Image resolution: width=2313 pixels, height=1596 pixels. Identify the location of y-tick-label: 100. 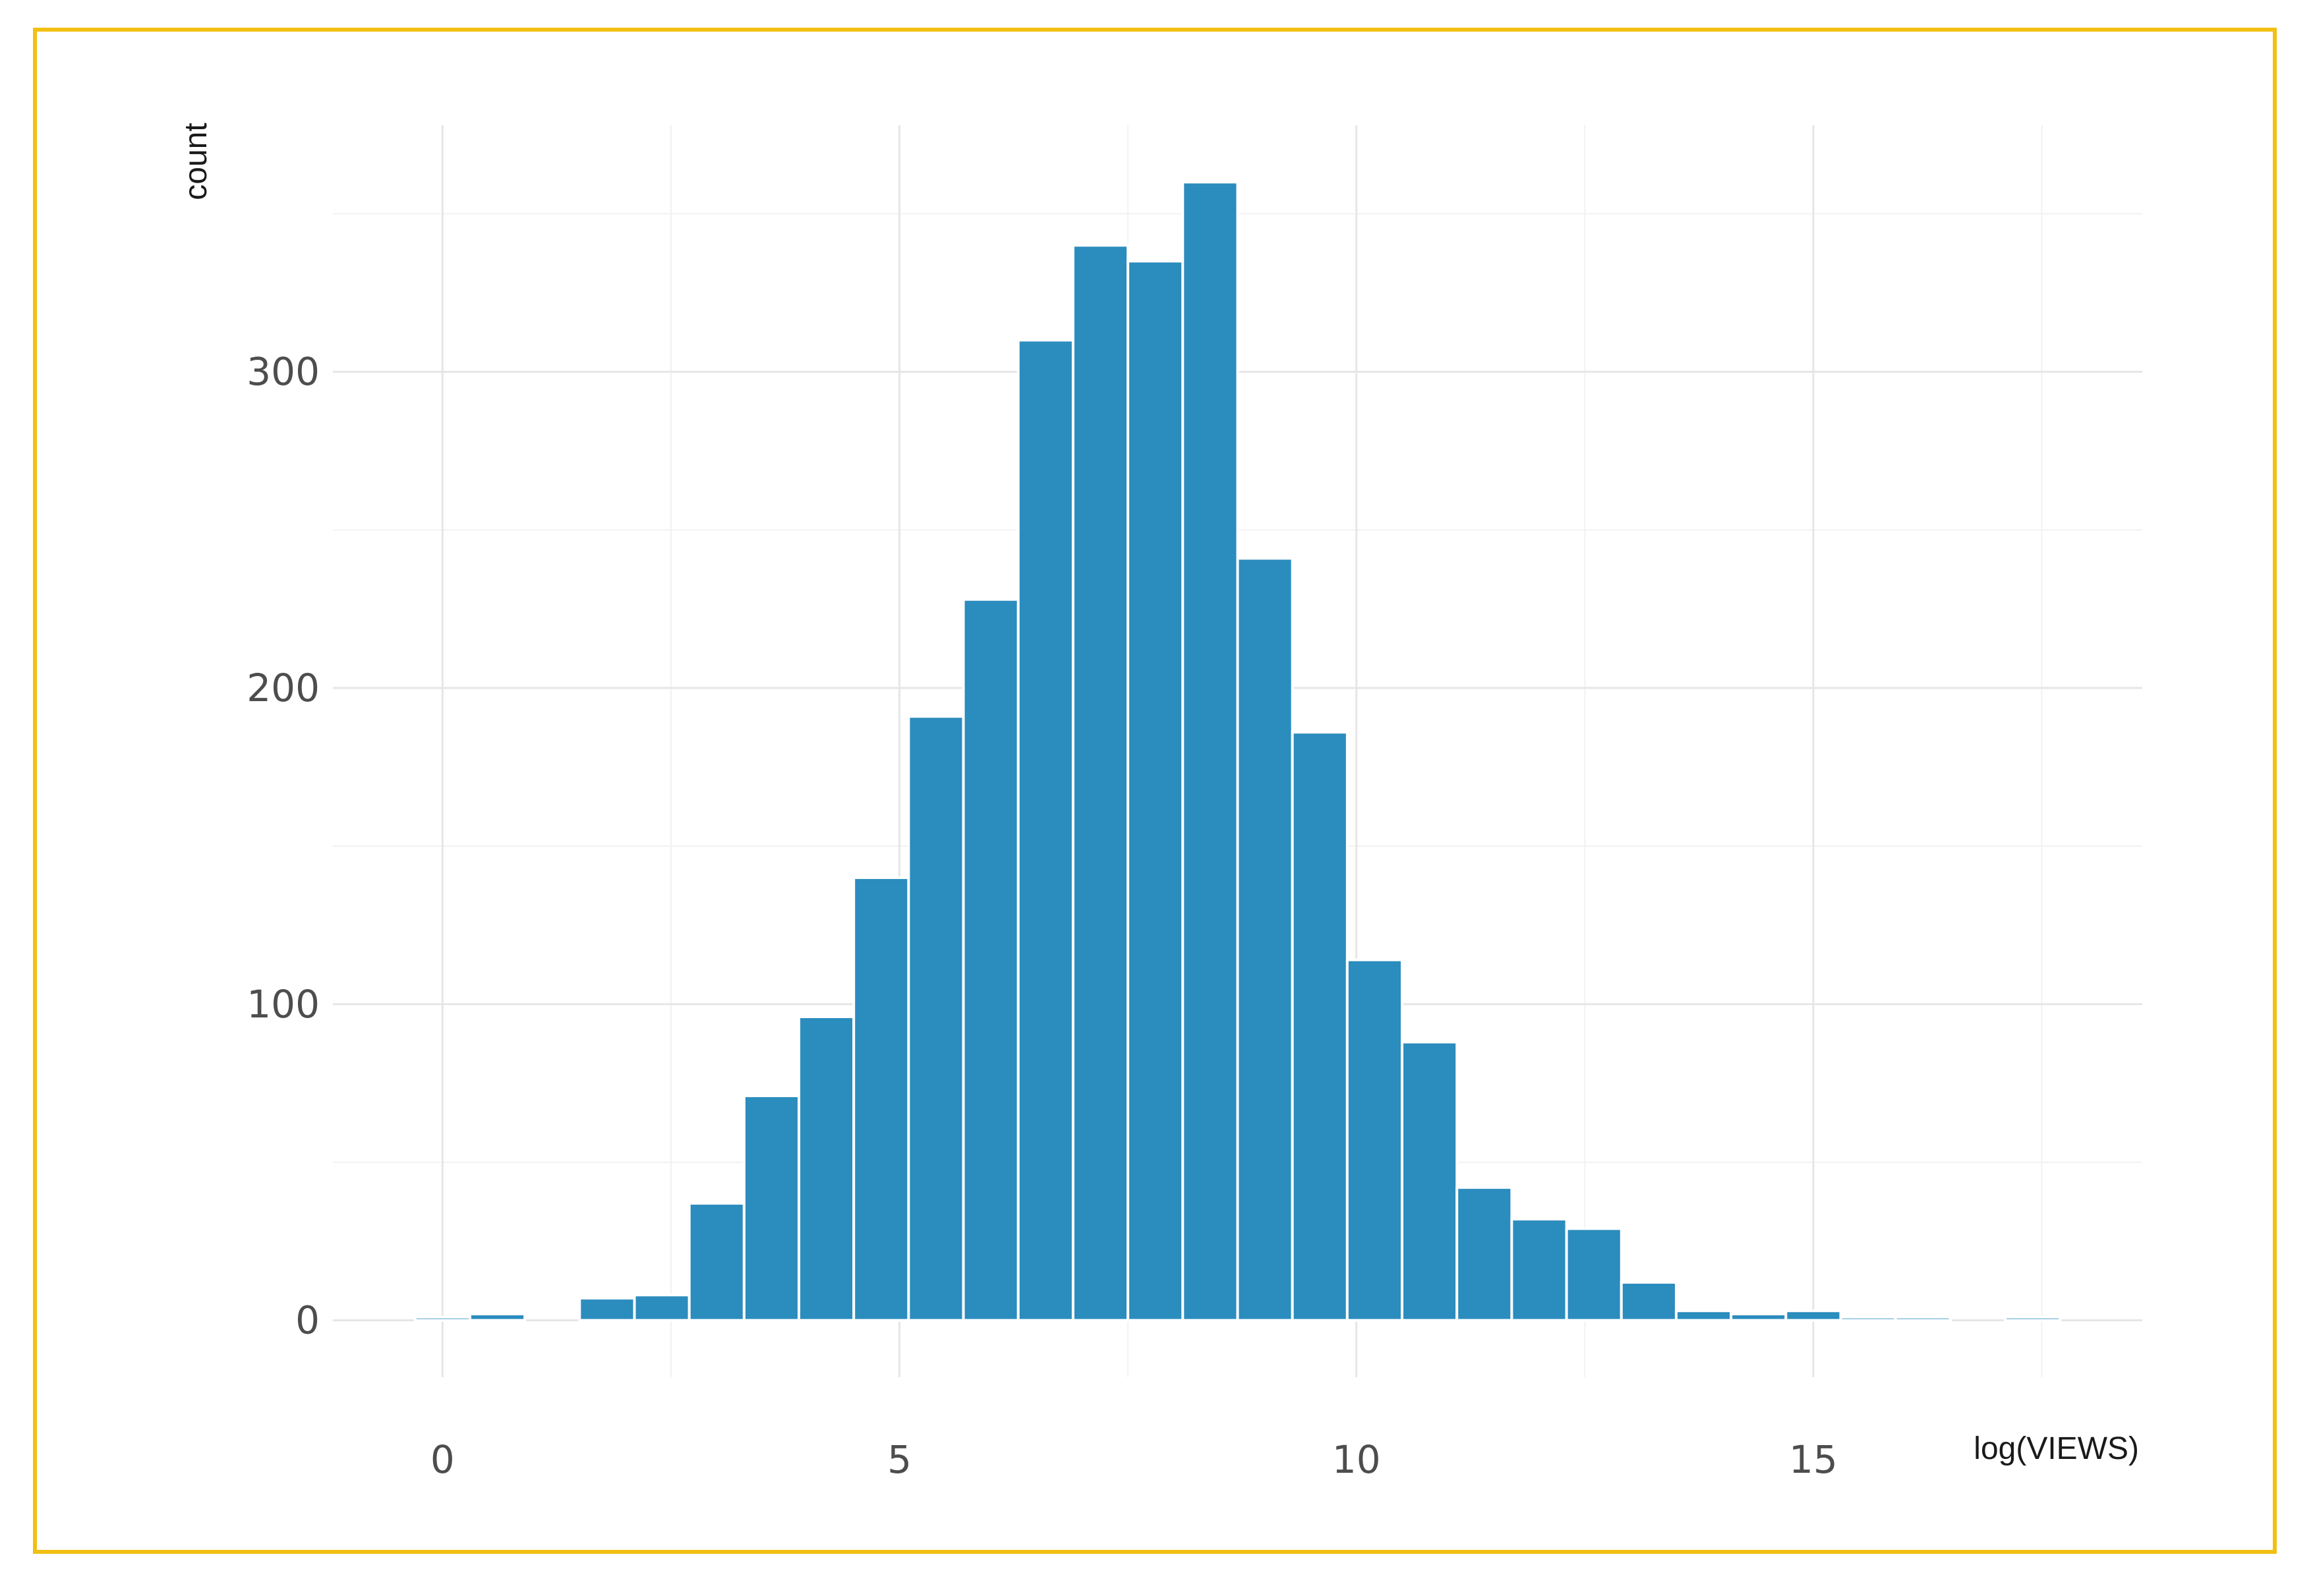
(283, 1004).